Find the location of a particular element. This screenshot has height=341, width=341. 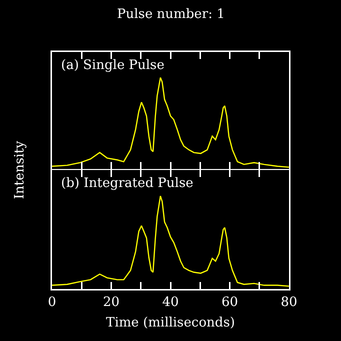

x-tick-label: 60 is located at coordinates (229, 302).